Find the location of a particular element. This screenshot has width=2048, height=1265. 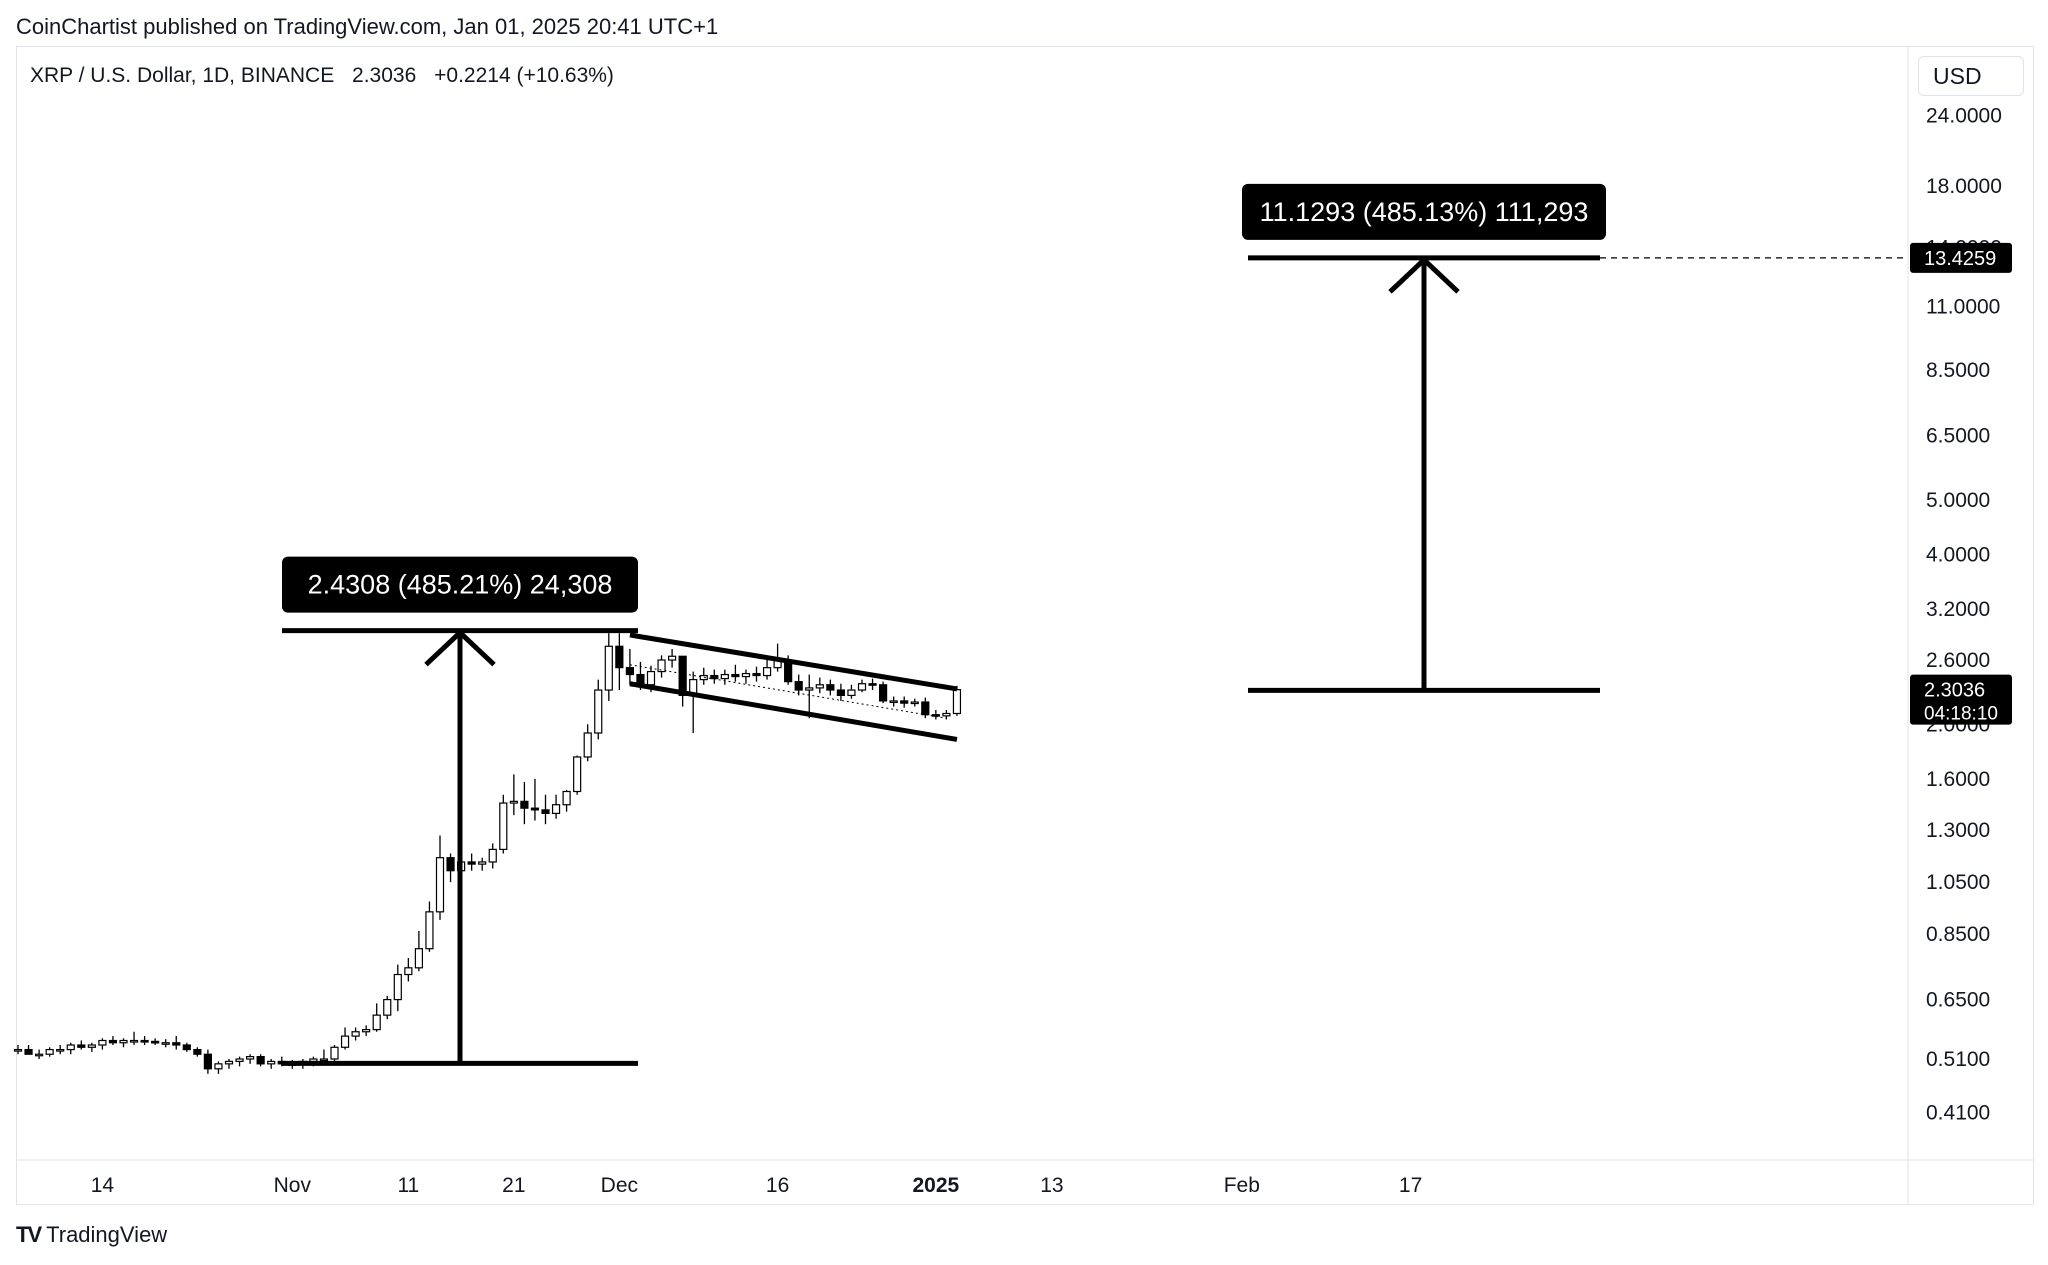

countdown-timer-text: 04:18:10 is located at coordinates (1961, 714).